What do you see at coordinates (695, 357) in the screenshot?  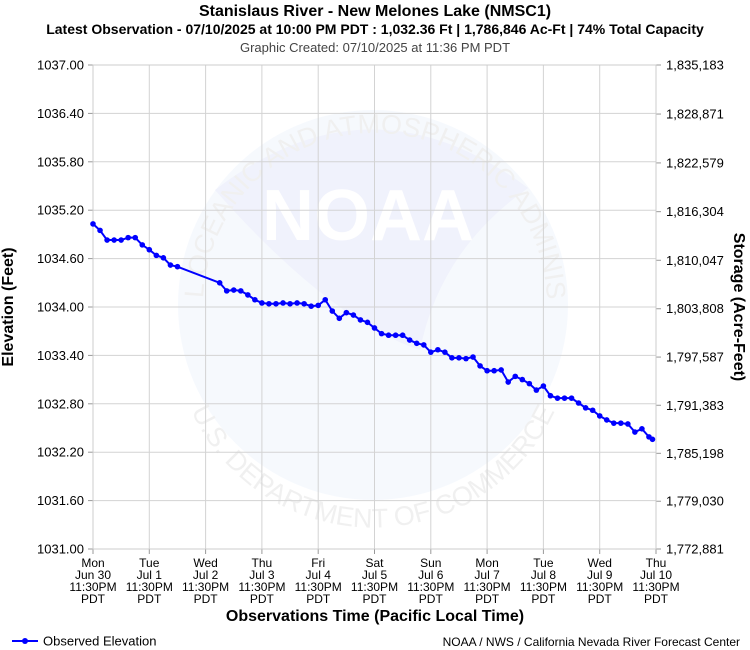 I see `y2-tick-label: 1,797,587` at bounding box center [695, 357].